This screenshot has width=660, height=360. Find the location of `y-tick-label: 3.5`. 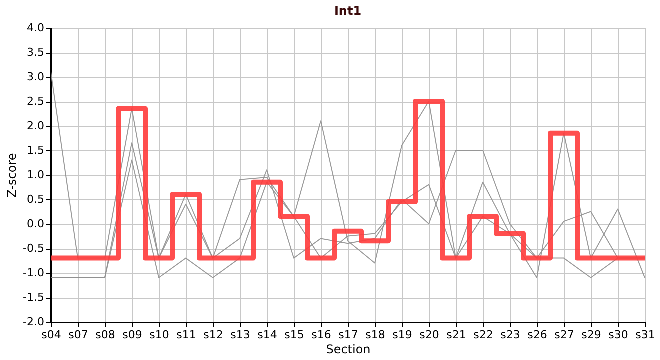

y-tick-label: 3.5 is located at coordinates (35, 52).